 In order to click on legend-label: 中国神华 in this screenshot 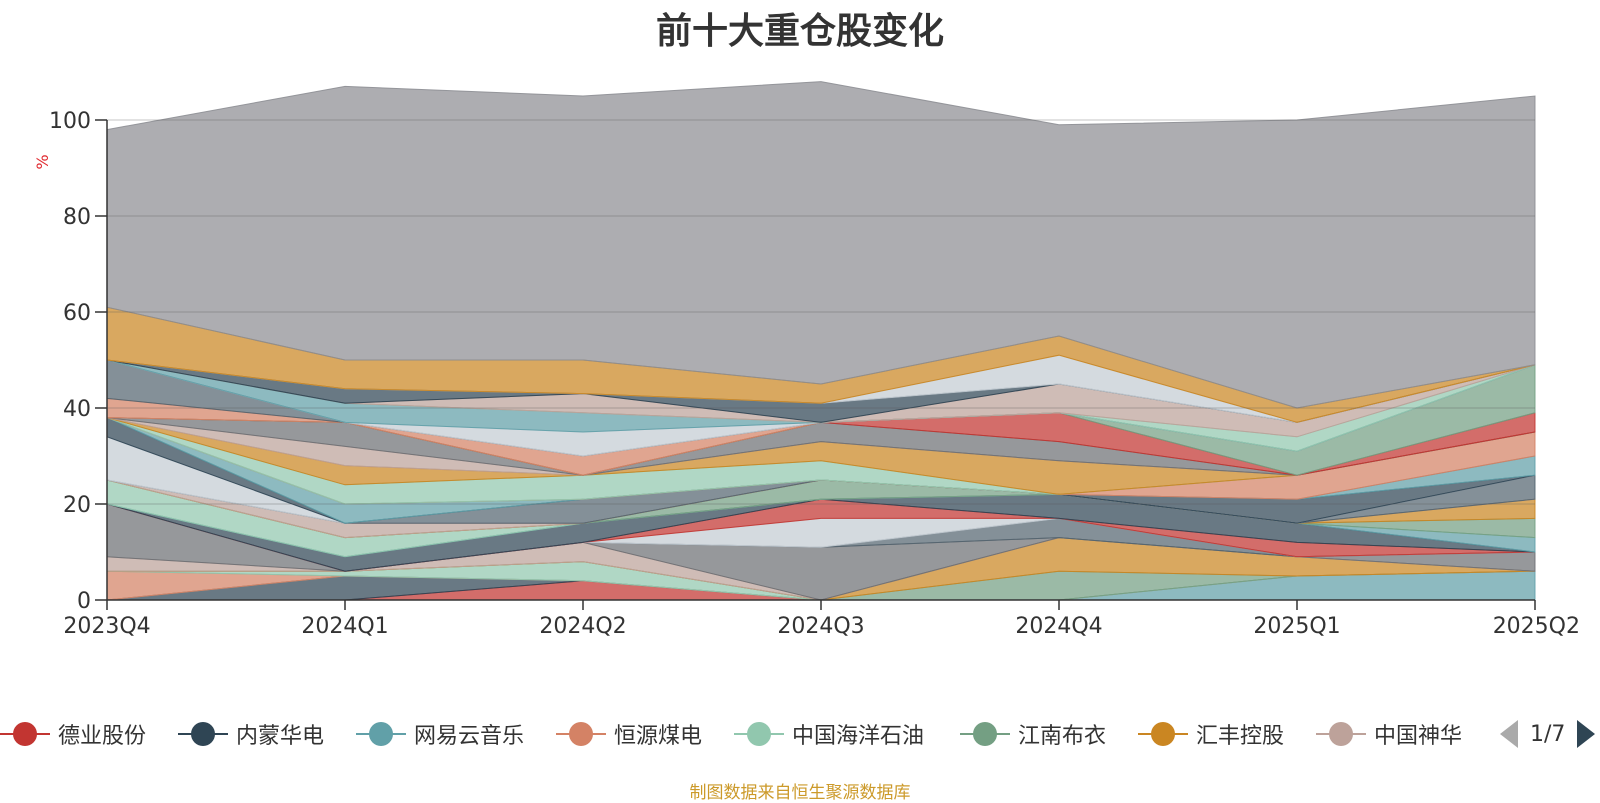, I will do `click(1418, 736)`.